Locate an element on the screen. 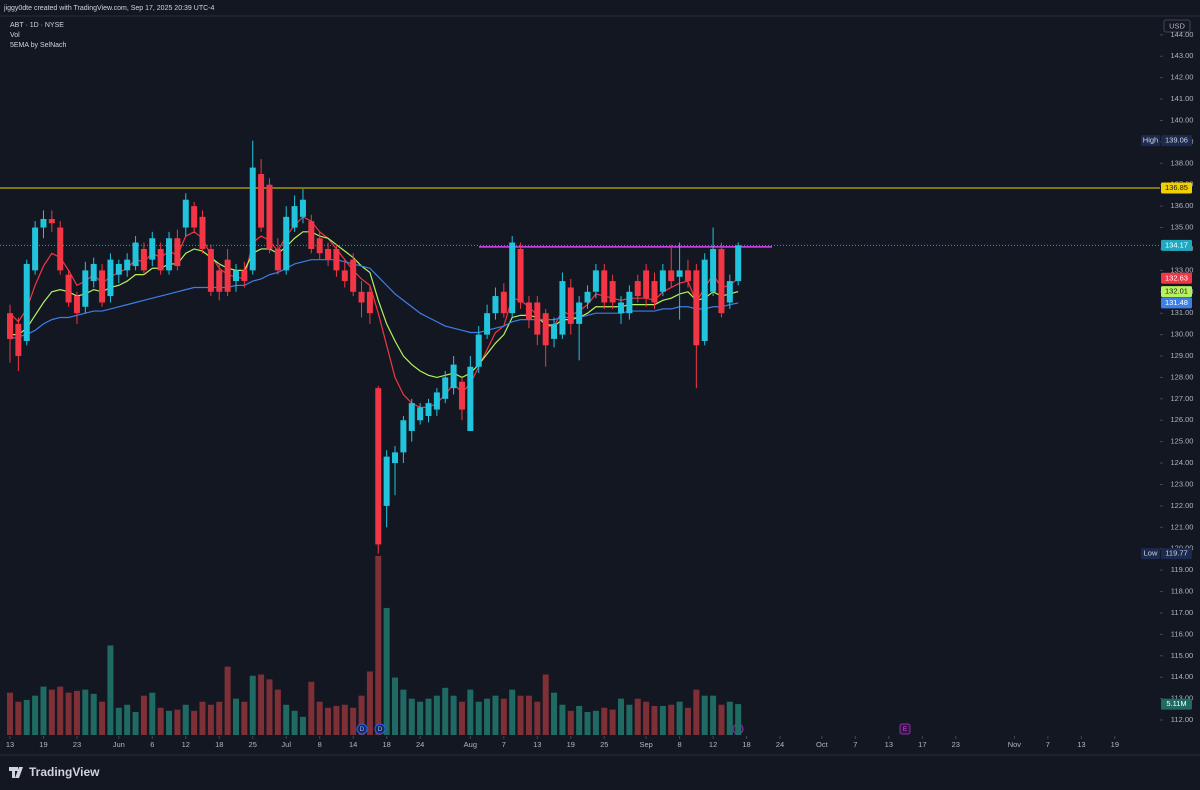  extreme-value-box is located at coordinates (1176, 554).